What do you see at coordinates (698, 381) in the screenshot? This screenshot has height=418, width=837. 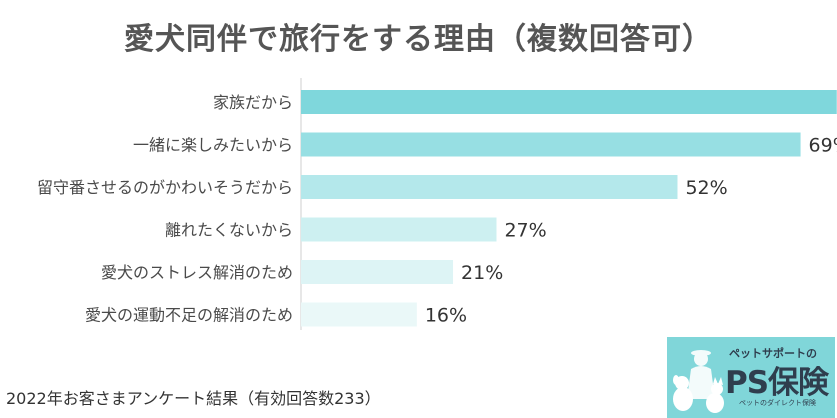 I see `pet-silhouette-icon` at bounding box center [698, 381].